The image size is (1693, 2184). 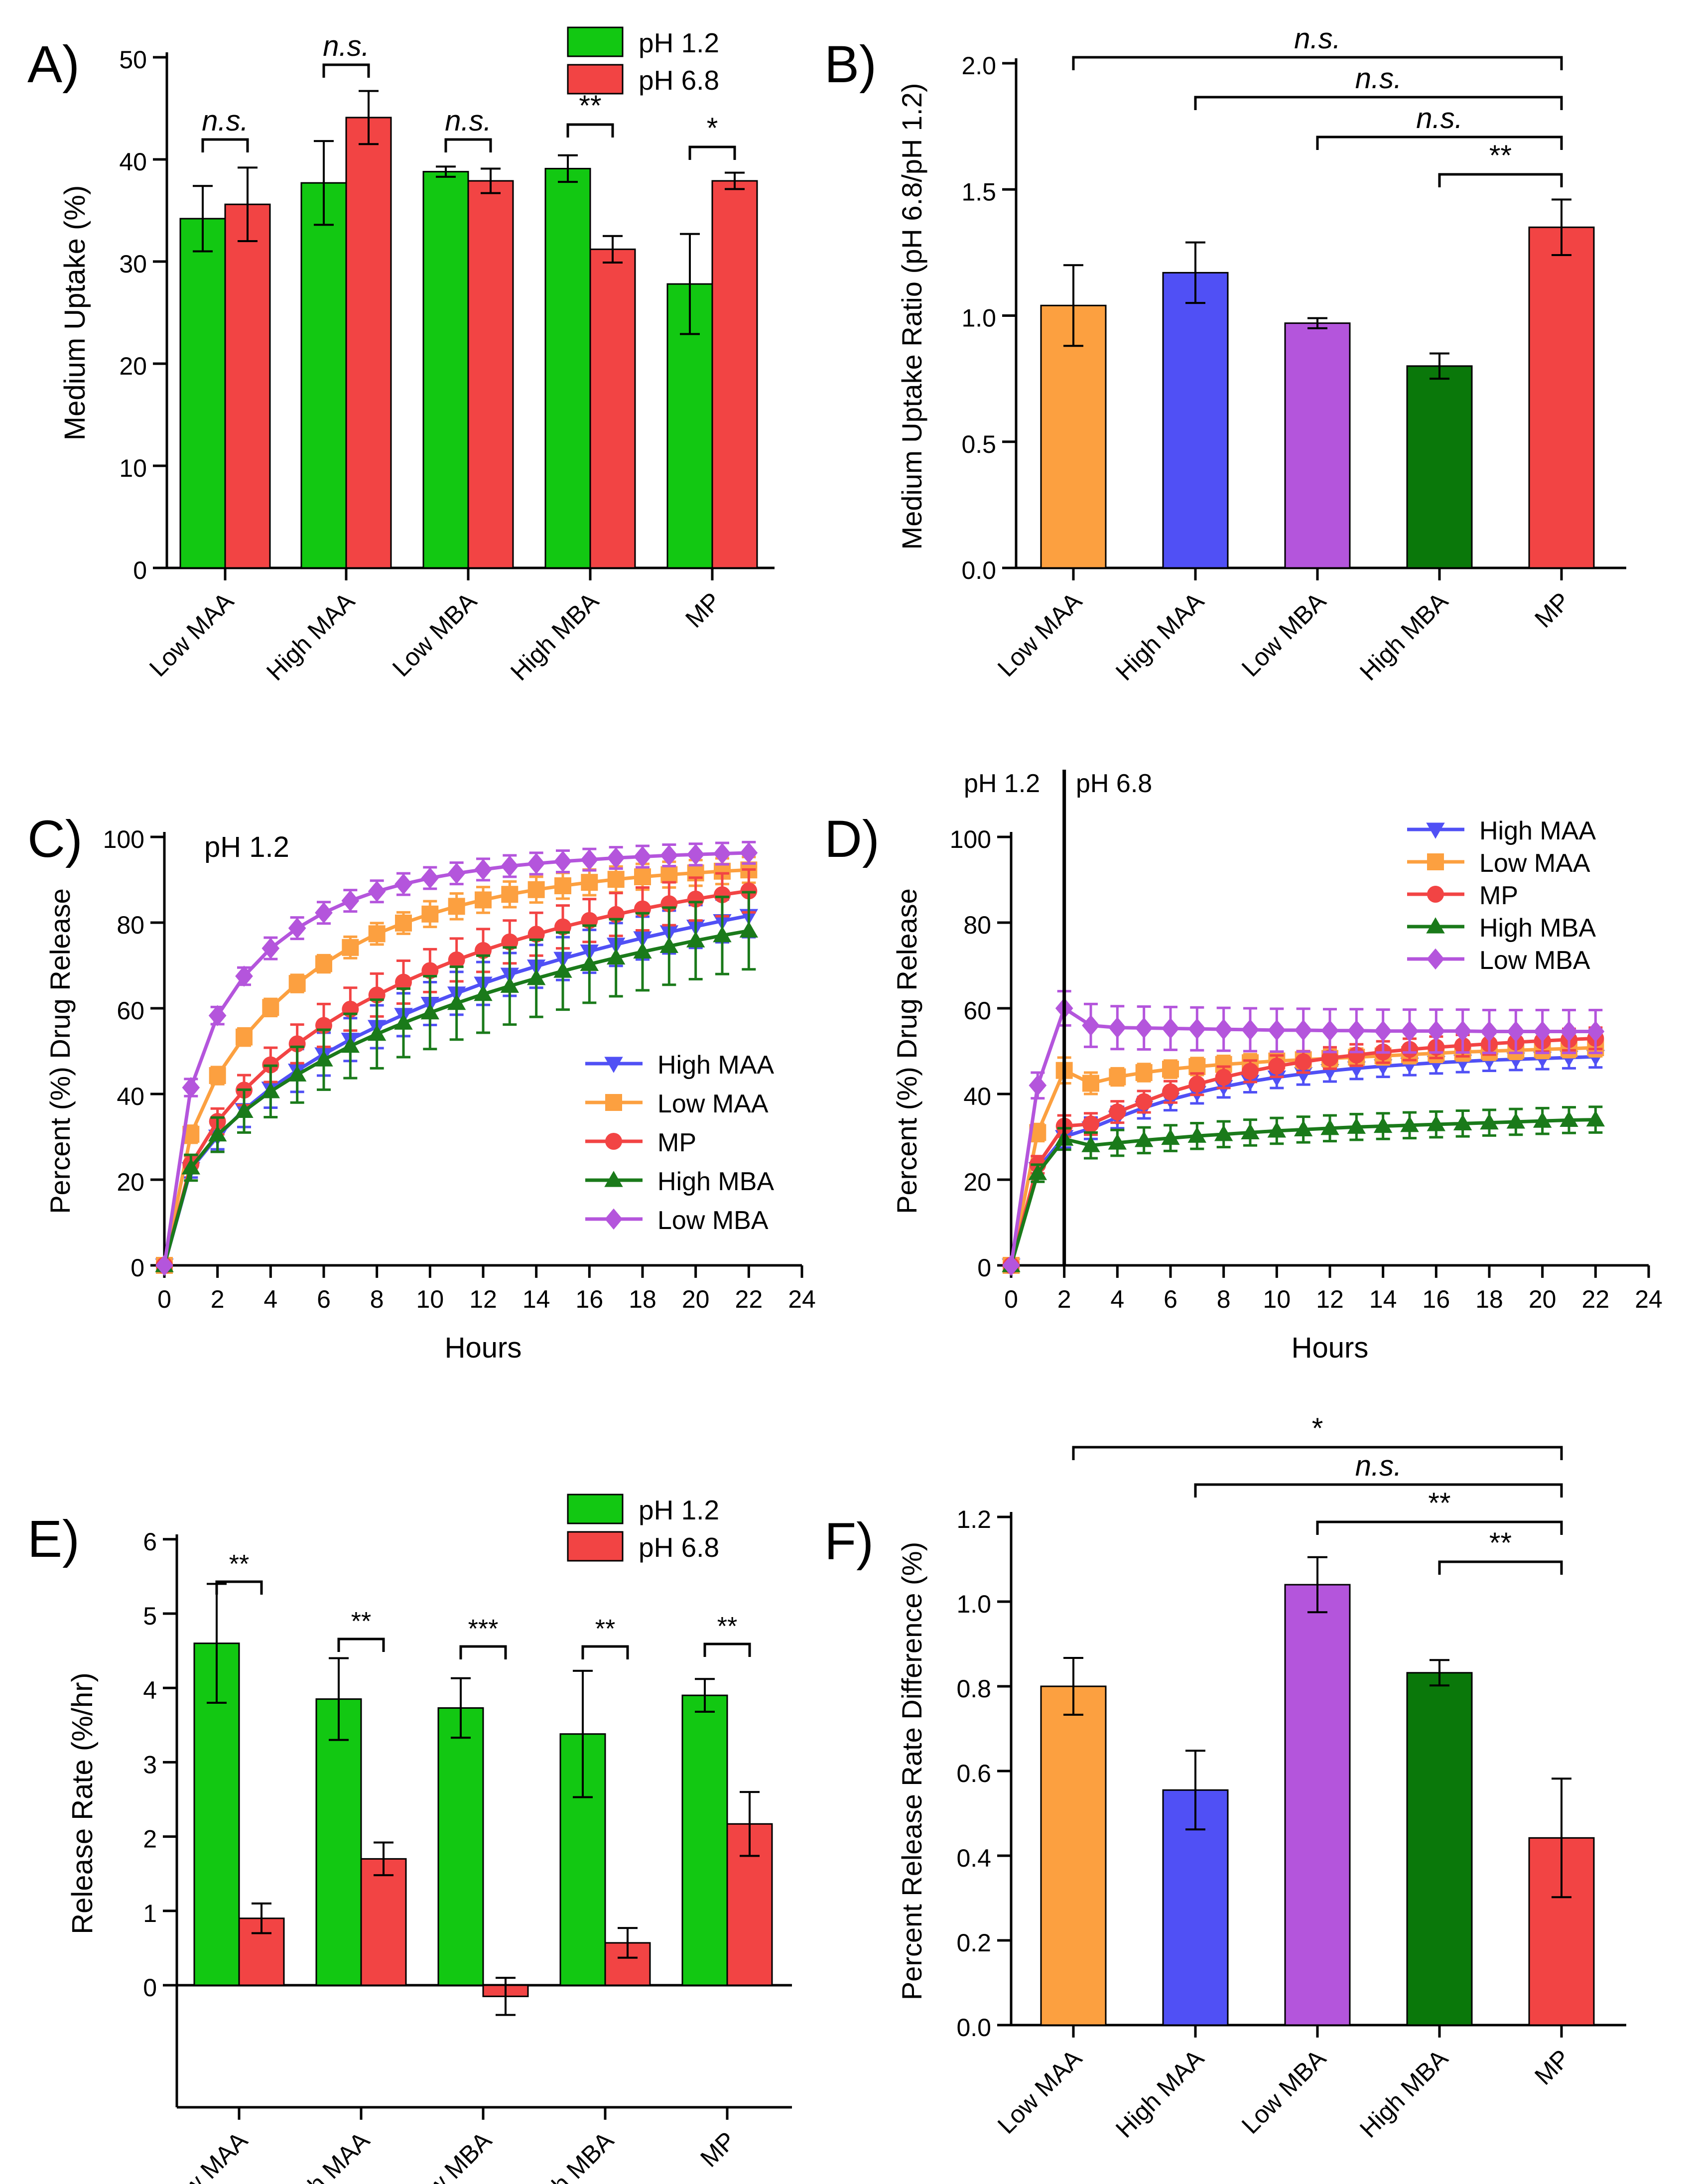 What do you see at coordinates (750, 1904) in the screenshot?
I see `panel-E-bar-ph68` at bounding box center [750, 1904].